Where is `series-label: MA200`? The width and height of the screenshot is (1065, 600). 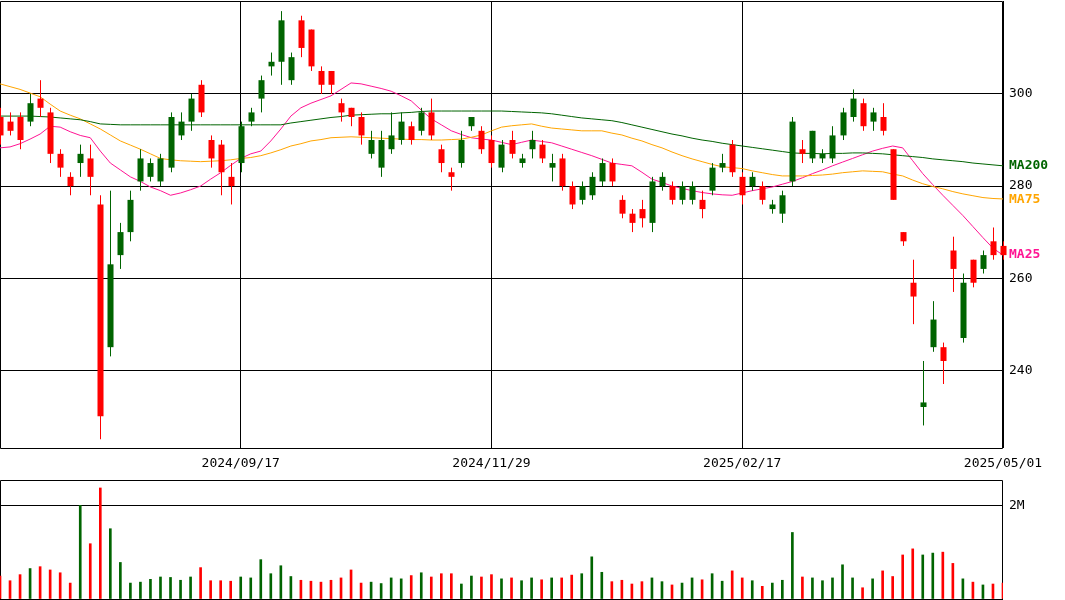 series-label: MA200 is located at coordinates (1029, 165).